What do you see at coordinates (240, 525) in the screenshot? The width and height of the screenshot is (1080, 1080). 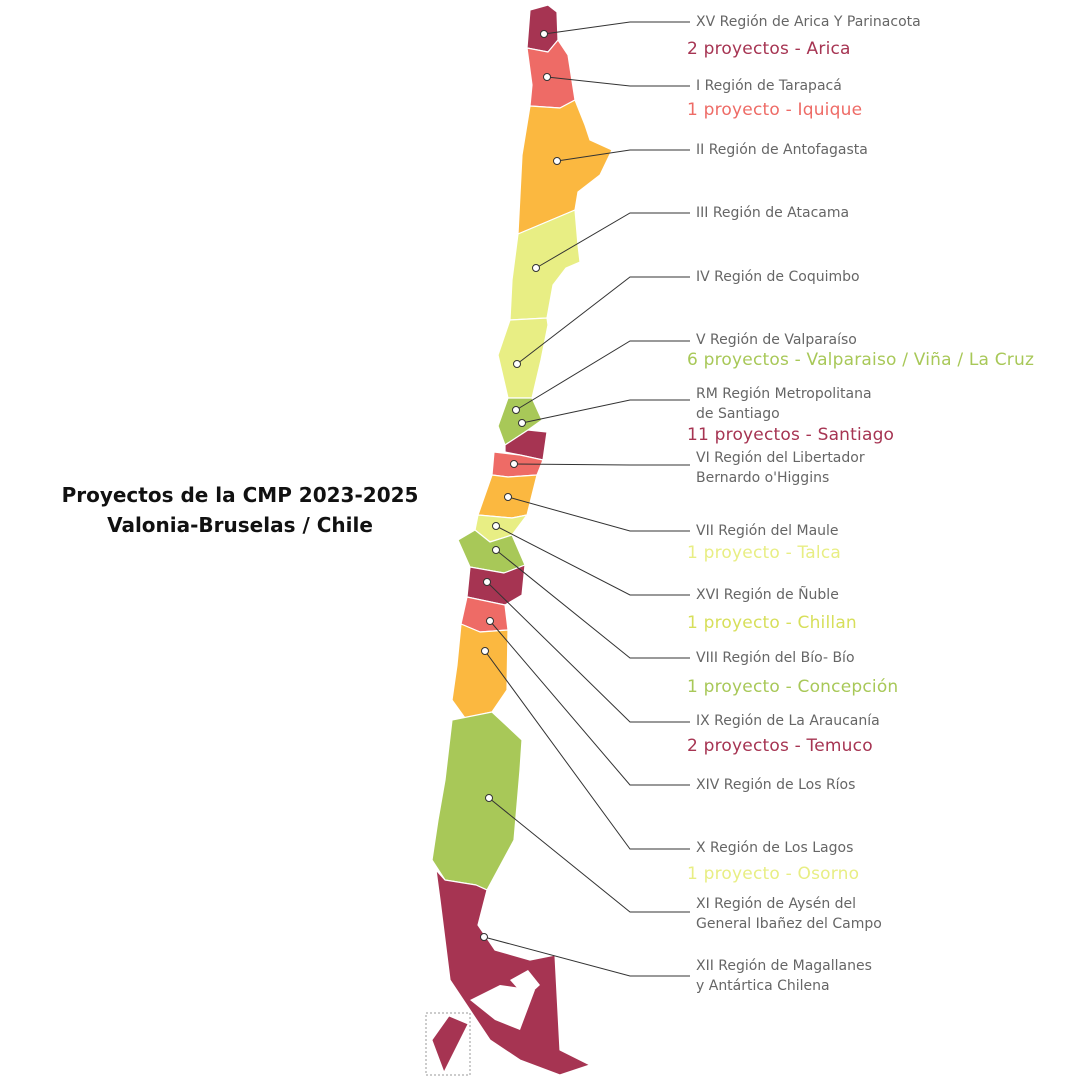 I see `title-line-2: Valonia-Bruselas / Chile` at bounding box center [240, 525].